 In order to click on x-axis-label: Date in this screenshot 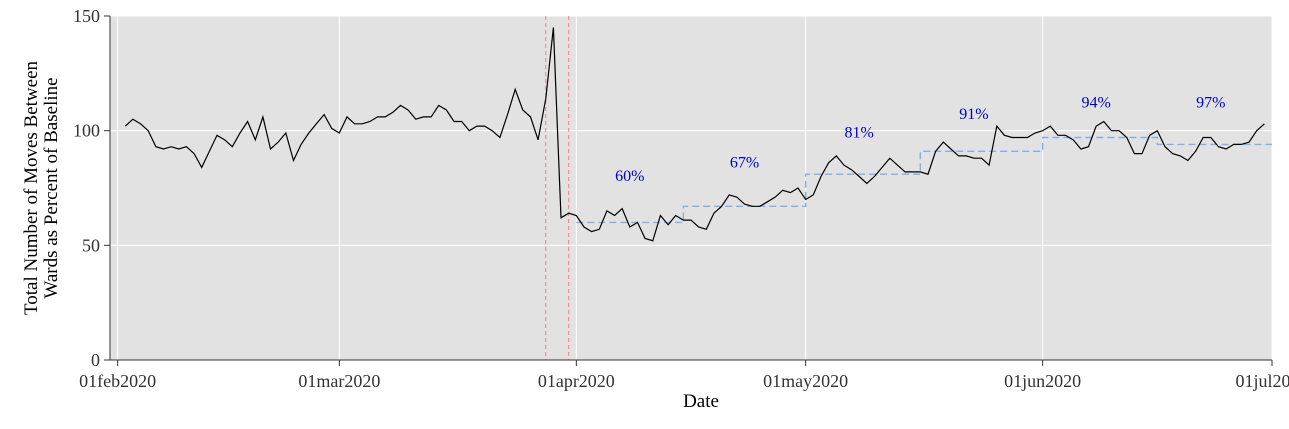, I will do `click(701, 401)`.